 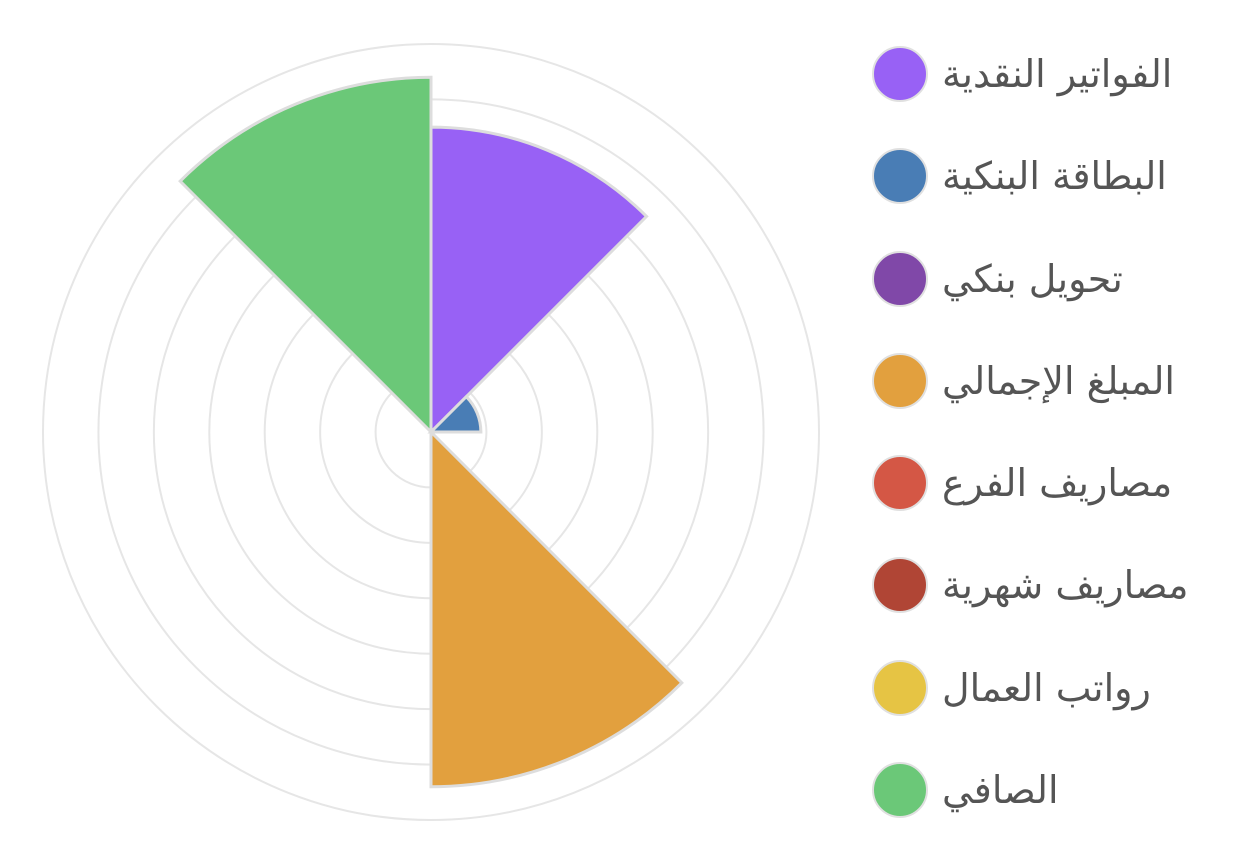 What do you see at coordinates (1032, 278) in the screenshot?
I see `legend-label: تحويل بنكي` at bounding box center [1032, 278].